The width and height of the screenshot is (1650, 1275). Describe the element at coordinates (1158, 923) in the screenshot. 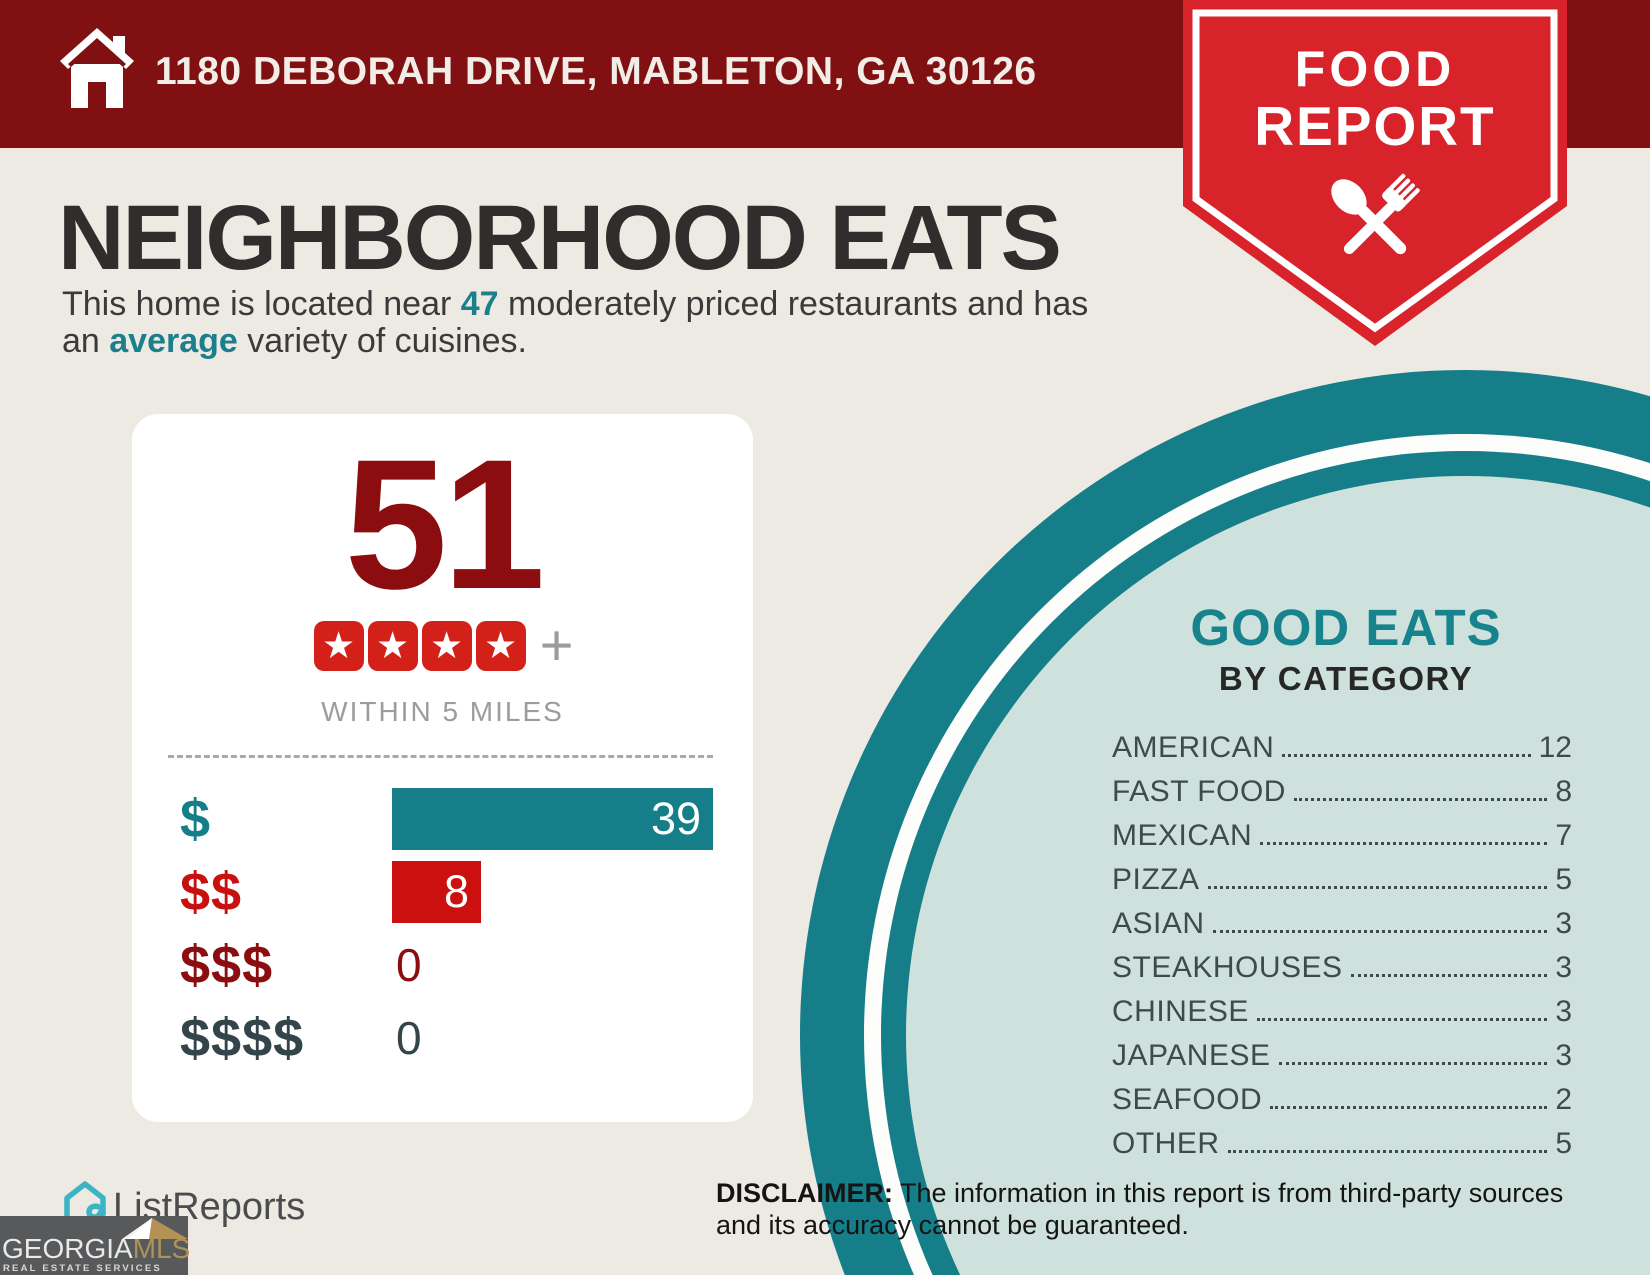

I see `category-label: ASIAN` at that location.